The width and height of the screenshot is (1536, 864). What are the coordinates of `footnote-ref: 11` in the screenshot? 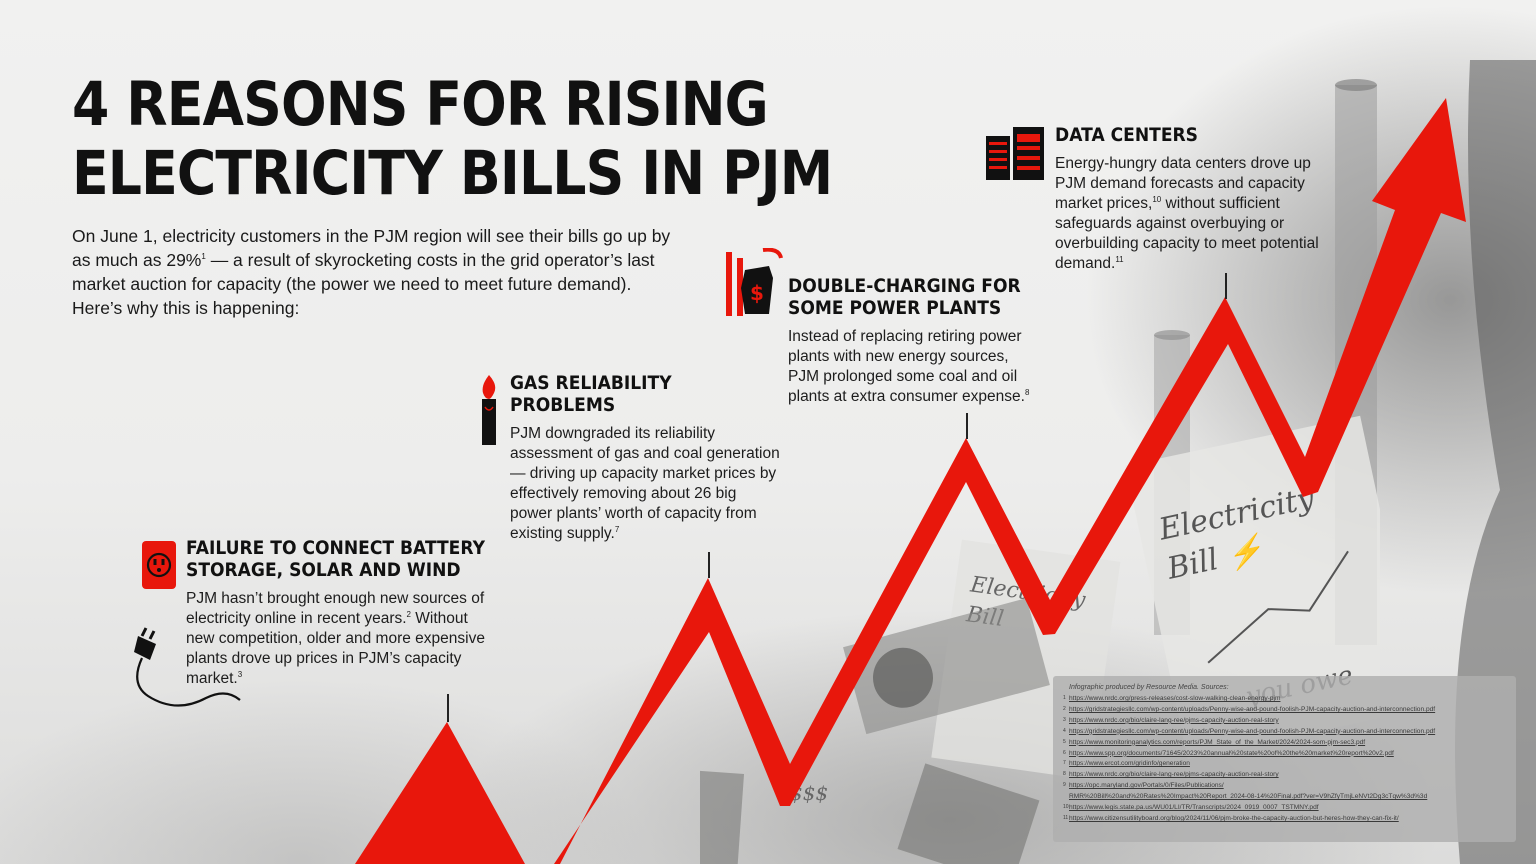 It's located at (1119, 259).